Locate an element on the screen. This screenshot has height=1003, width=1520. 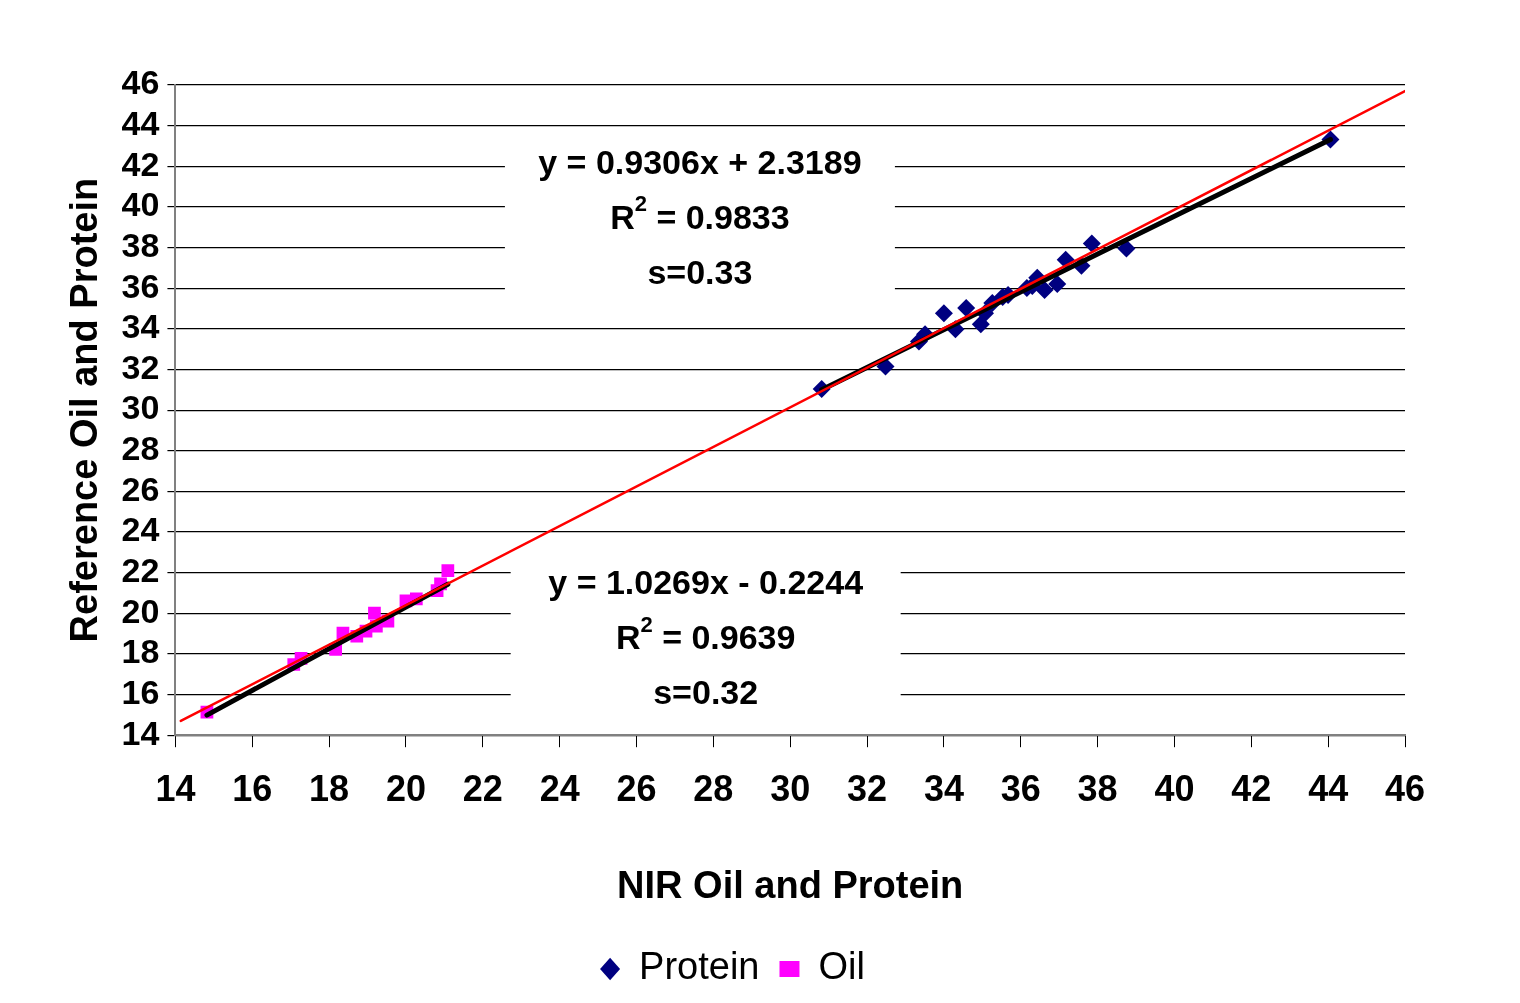
y-tick-label: 26 is located at coordinates (140, 488).